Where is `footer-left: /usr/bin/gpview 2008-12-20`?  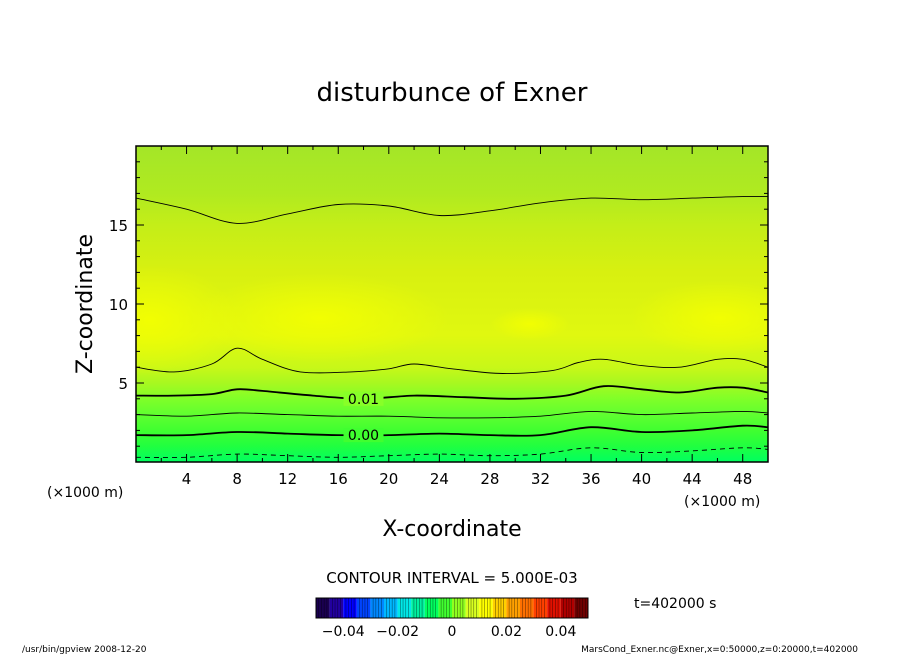
footer-left: /usr/bin/gpview 2008-12-20 is located at coordinates (84, 649).